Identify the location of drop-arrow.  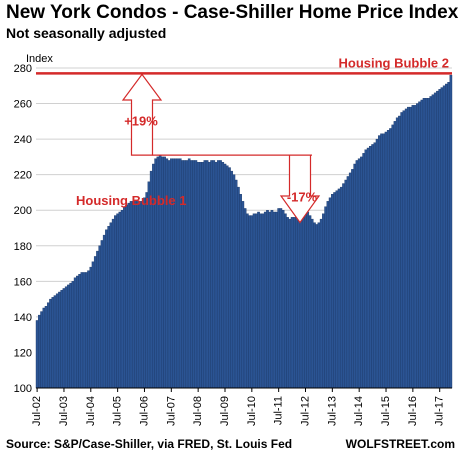
(300, 189).